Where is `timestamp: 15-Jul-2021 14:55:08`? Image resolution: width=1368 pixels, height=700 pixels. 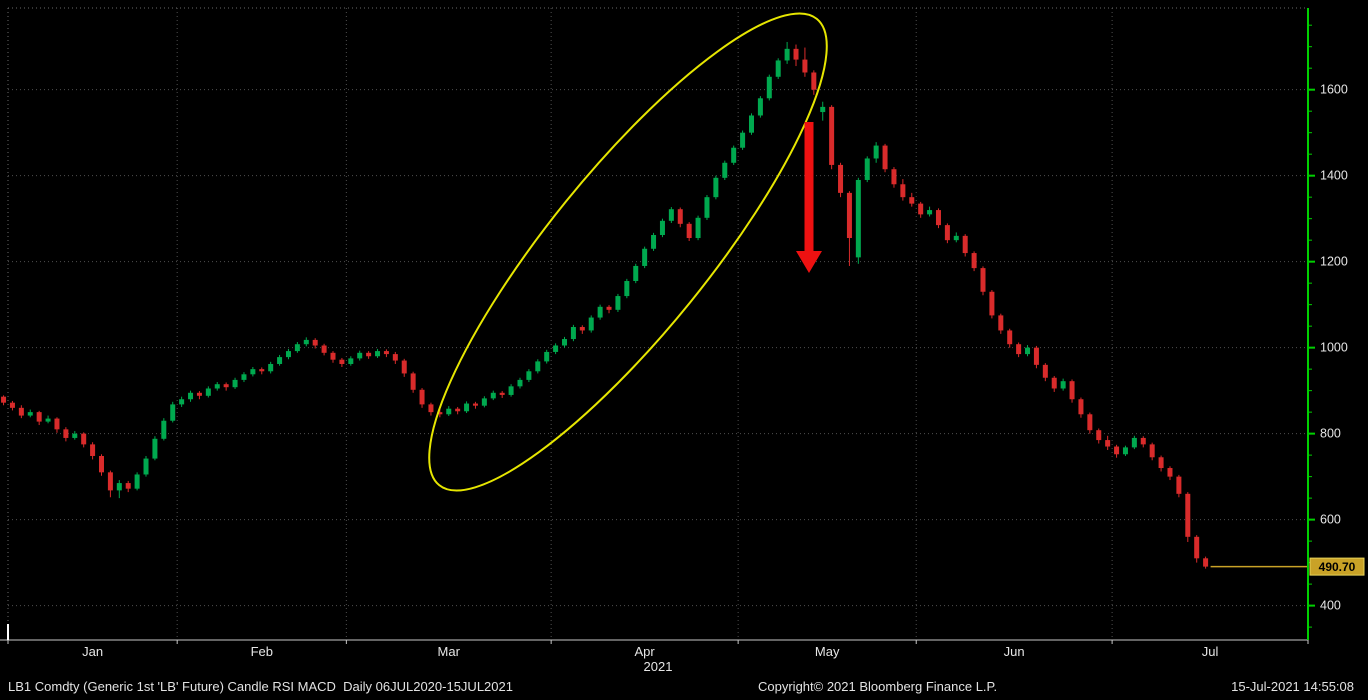
timestamp: 15-Jul-2021 14:55:08 is located at coordinates (1292, 686).